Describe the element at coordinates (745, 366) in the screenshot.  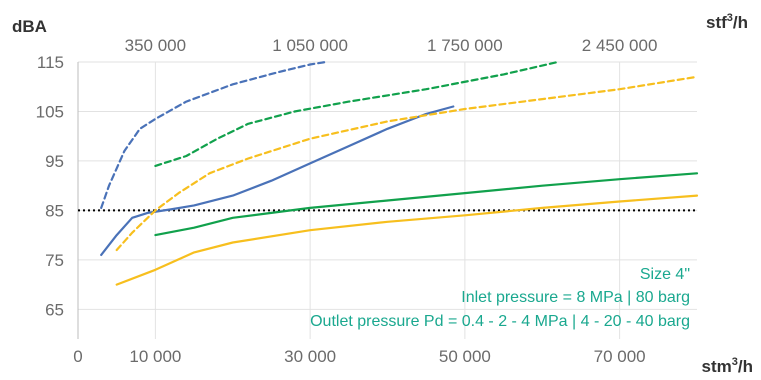
I see `bottom-axis-unit-tail: /h` at that location.